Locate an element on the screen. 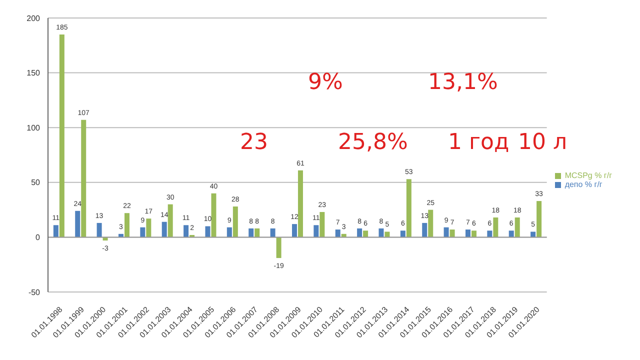  annotation: 1 год is located at coordinates (479, 142).